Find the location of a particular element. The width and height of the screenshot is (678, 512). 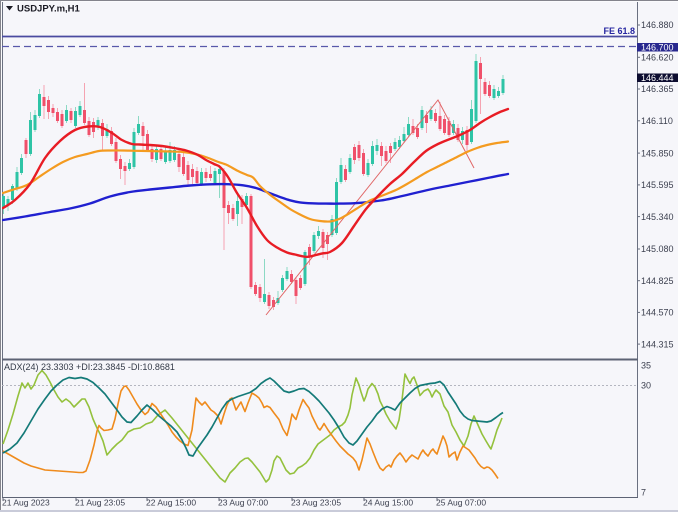

svg-text: 144.315 is located at coordinates (657, 344).